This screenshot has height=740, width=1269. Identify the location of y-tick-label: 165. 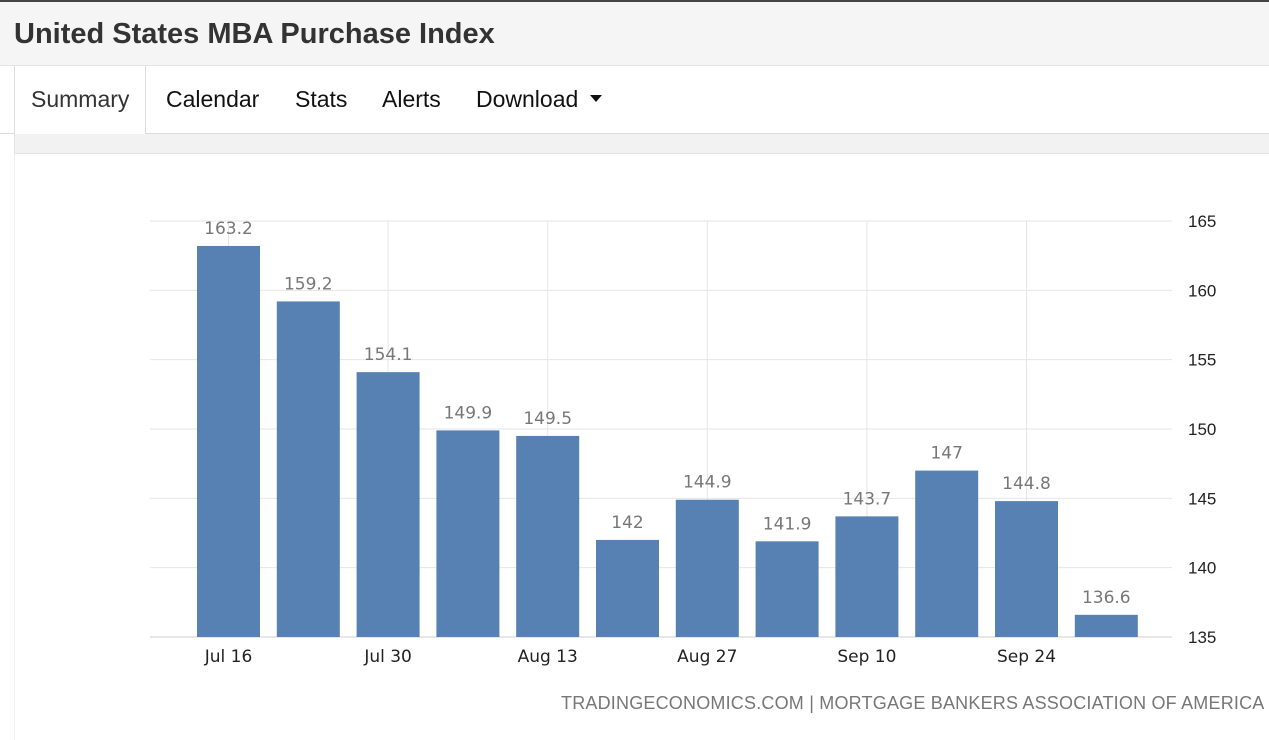
(1202, 221).